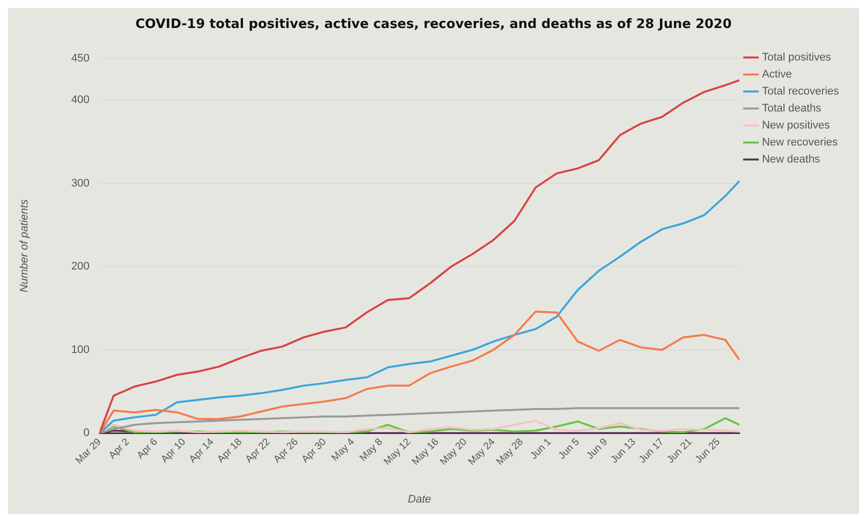  I want to click on x-tick-label: Apr 6, so click(147, 449).